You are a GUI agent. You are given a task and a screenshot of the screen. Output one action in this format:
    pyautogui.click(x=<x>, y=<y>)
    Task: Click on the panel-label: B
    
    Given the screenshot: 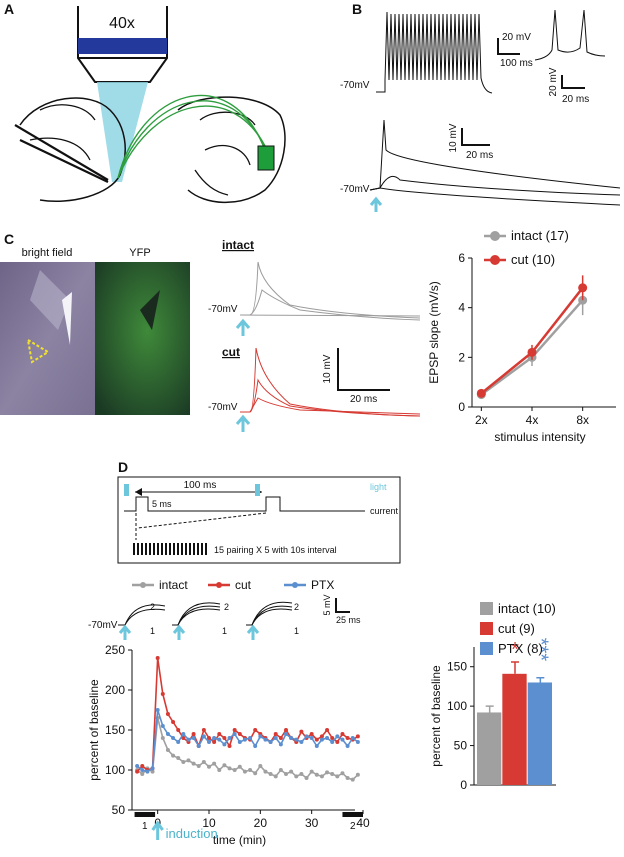 What is the action you would take?
    pyautogui.click(x=357, y=9)
    